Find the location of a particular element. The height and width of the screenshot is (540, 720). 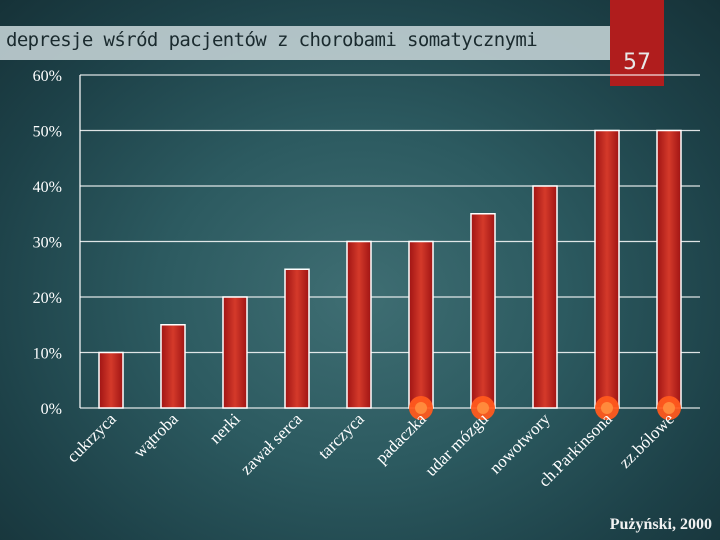

slide-number-box is located at coordinates (637, 43).